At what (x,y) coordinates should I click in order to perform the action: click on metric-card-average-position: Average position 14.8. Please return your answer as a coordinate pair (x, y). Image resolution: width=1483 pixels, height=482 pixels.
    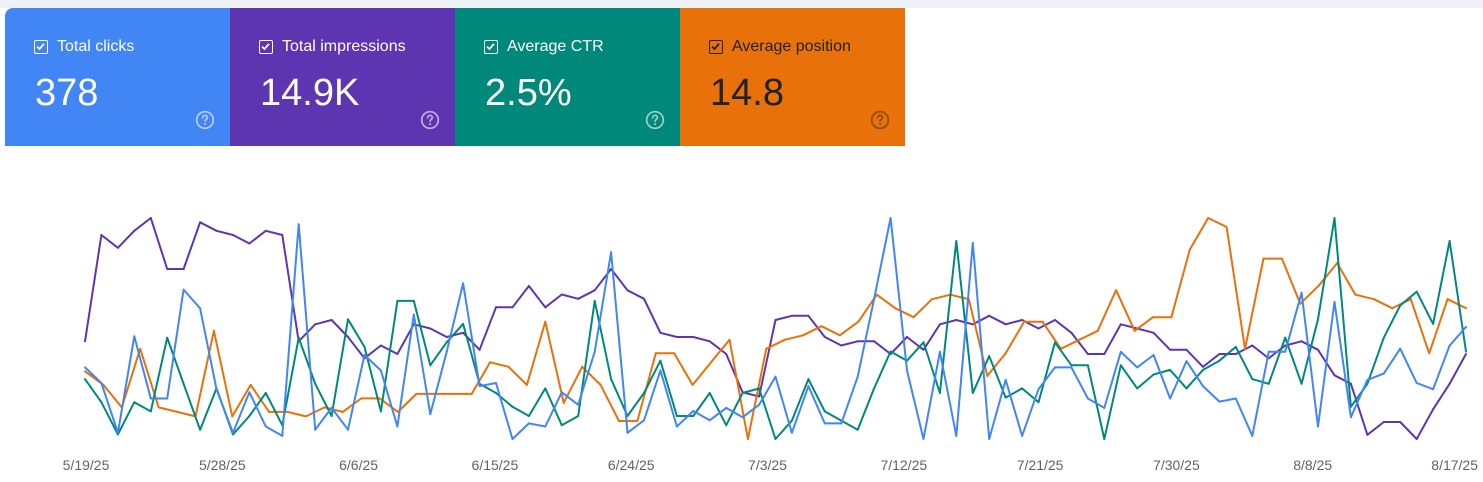
    Looking at the image, I should click on (792, 77).